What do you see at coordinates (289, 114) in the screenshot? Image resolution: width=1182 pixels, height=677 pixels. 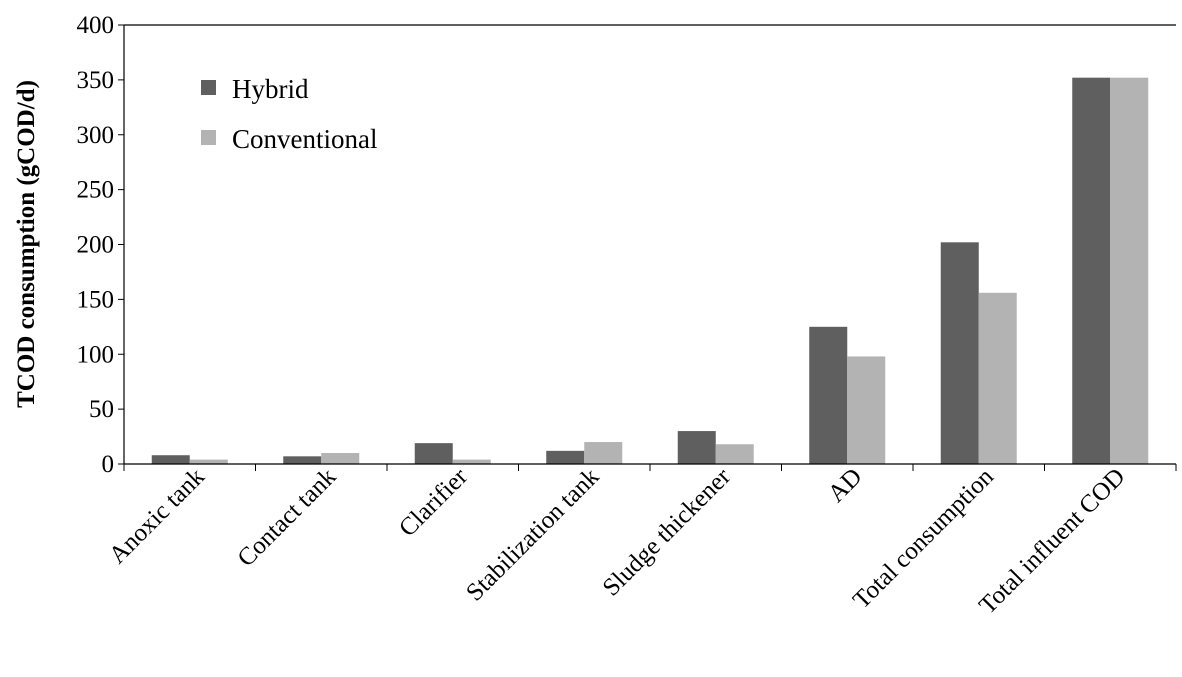 I see `legend: Hybrid Conventional` at bounding box center [289, 114].